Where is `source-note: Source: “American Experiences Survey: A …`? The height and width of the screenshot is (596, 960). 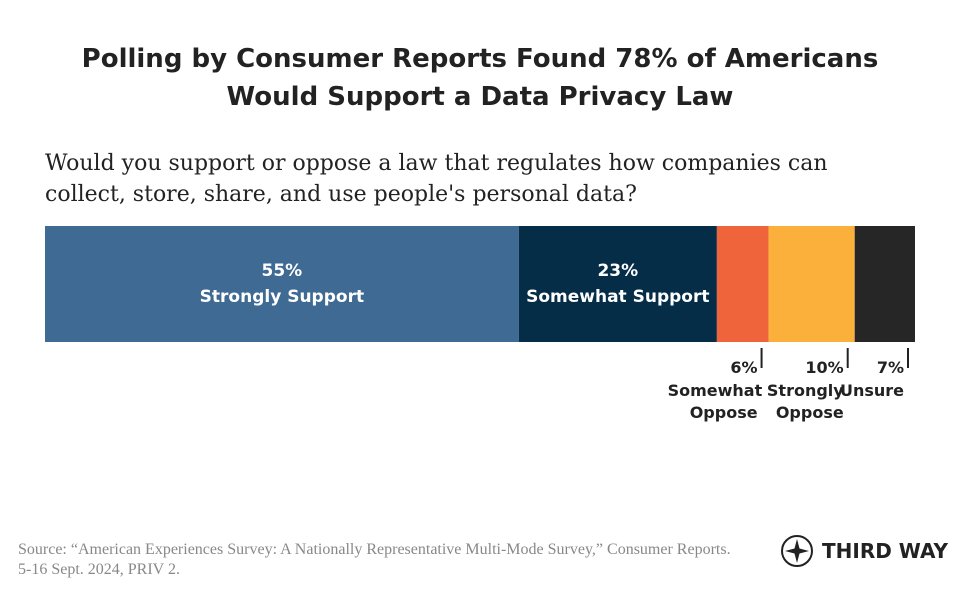 source-note: Source: “American Experiences Survey: A … is located at coordinates (374, 559).